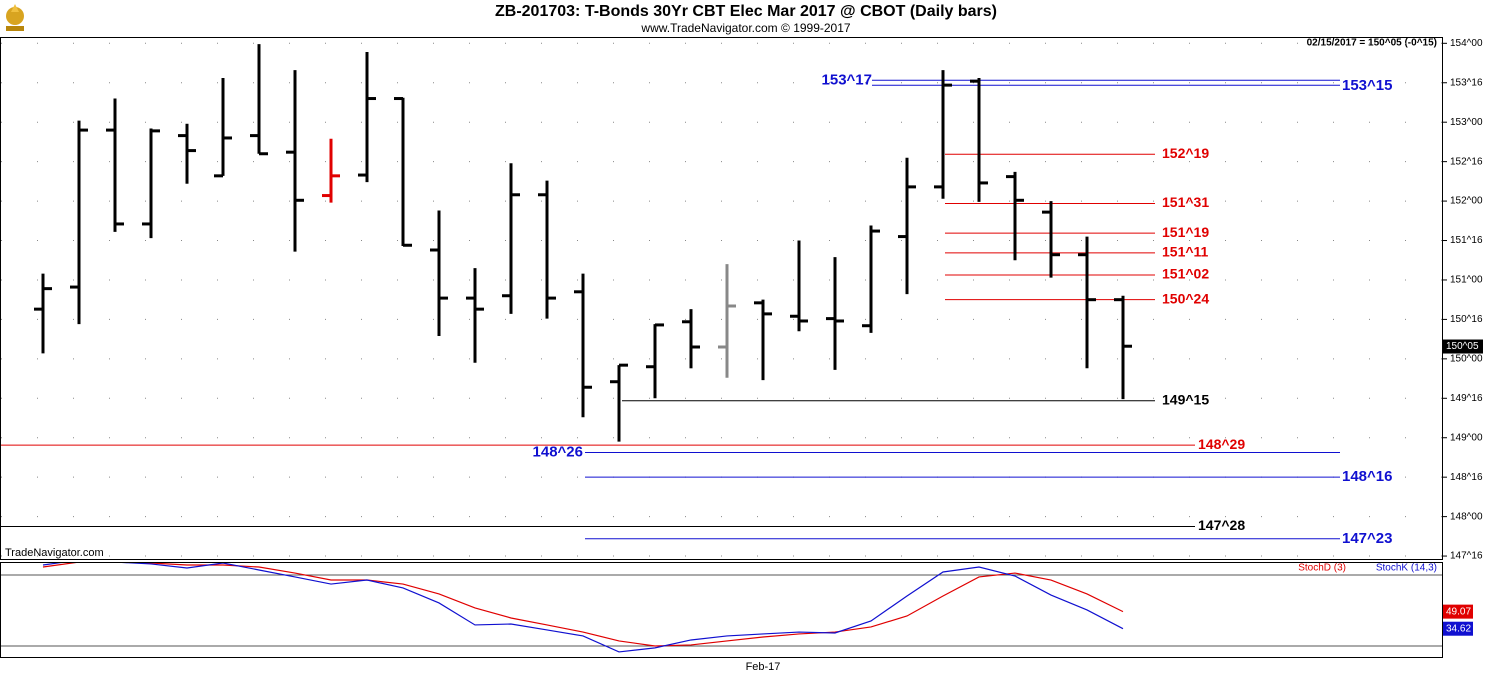 This screenshot has width=1492, height=677. Describe the element at coordinates (1185, 399) in the screenshot. I see `level-label: 149^15` at that location.